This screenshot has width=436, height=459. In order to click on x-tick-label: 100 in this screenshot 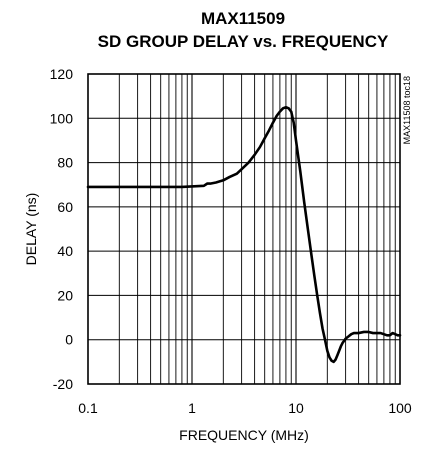, I will do `click(400, 408)`.